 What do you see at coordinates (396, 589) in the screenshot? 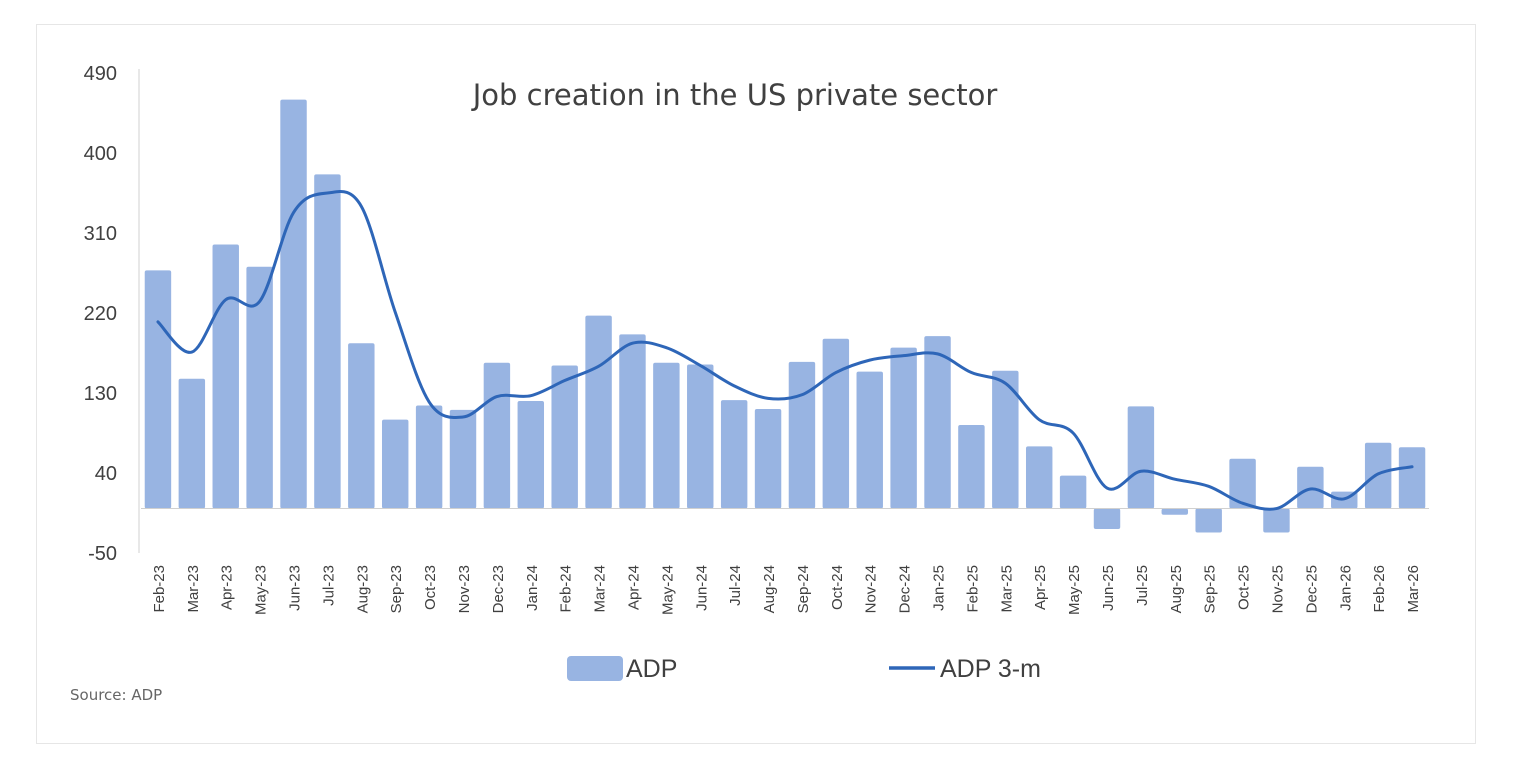
I see `x-tick-label: Sep-23` at bounding box center [396, 589].